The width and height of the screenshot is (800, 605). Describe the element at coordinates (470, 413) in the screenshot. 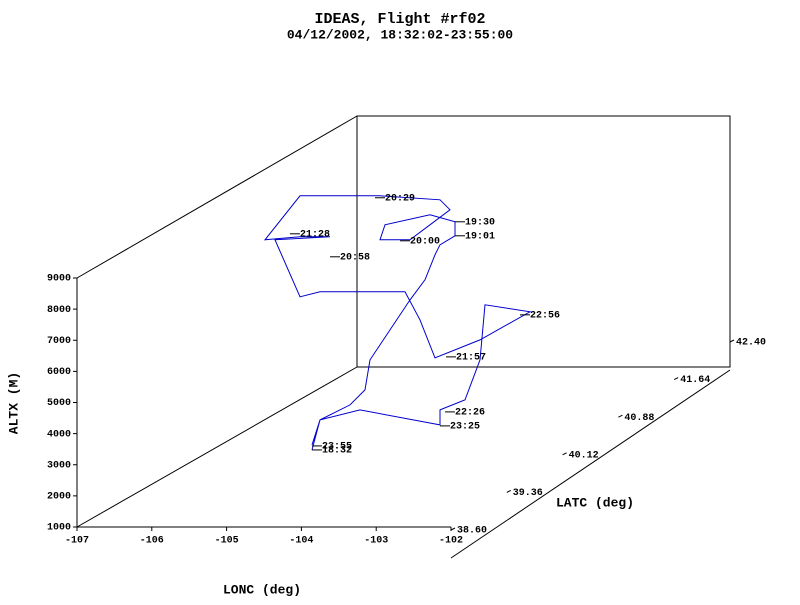

I see `annotation: 22:26` at that location.